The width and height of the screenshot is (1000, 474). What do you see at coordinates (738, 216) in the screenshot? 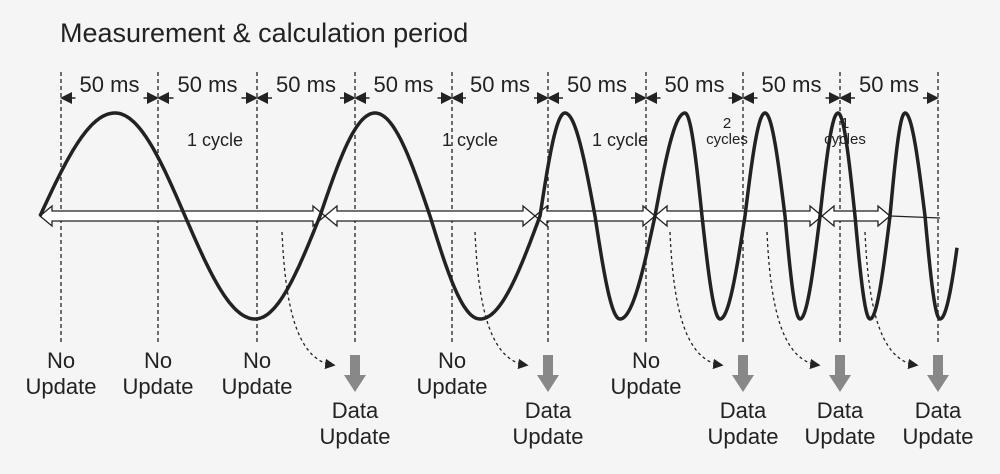
I see `hollow-arrow` at bounding box center [738, 216].